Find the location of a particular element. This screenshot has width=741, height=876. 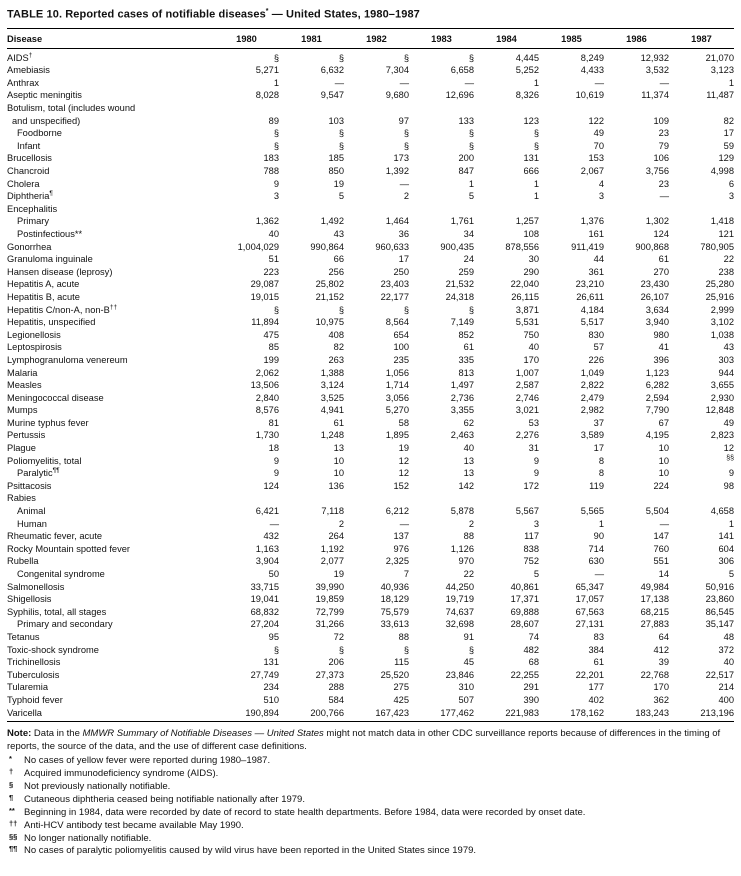

value-cell: 28,607 is located at coordinates (524, 624).